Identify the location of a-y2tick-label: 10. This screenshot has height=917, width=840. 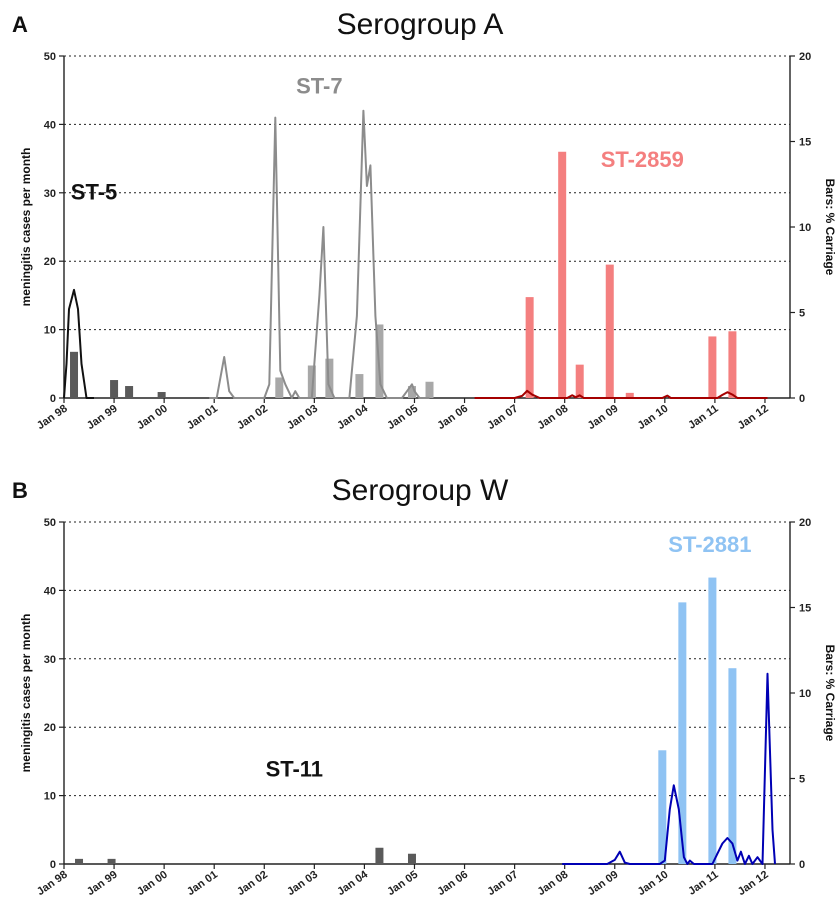
(805, 228).